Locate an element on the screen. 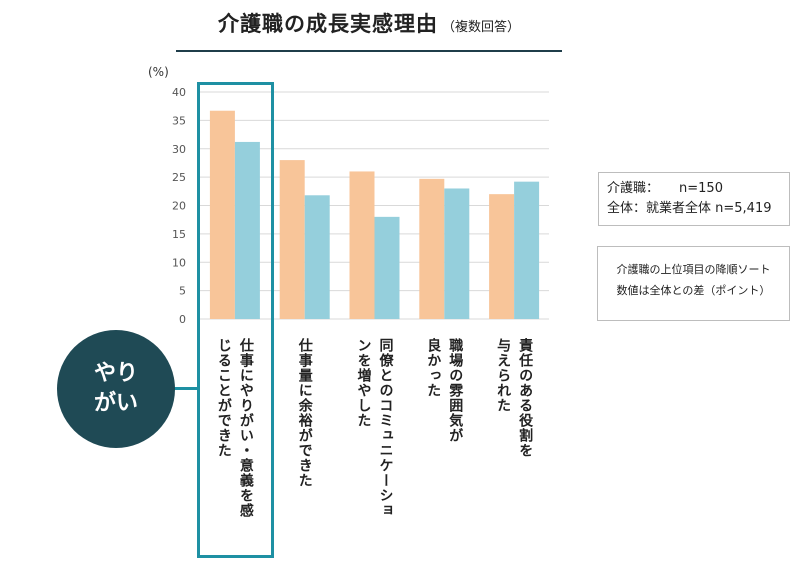 The image size is (800, 562). note-line-1: 介護職の上位項目の降順ソート is located at coordinates (693, 269).